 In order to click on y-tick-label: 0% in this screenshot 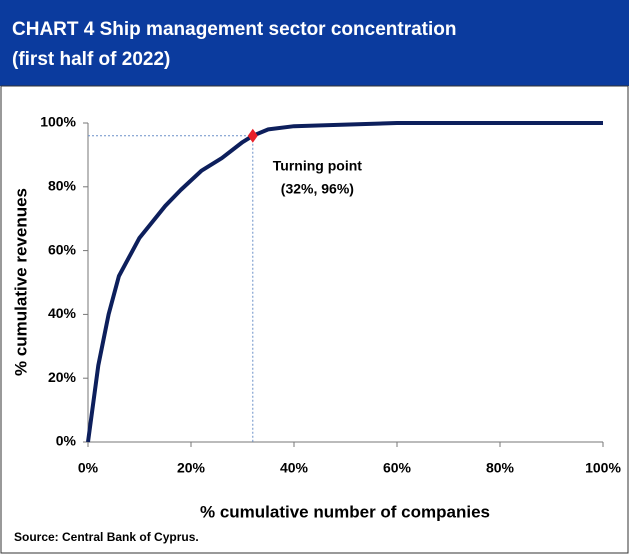, I will do `click(66, 441)`.